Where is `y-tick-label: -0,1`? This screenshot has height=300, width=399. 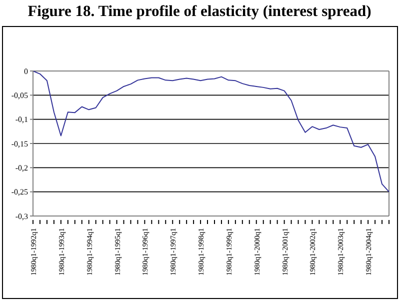
y-tick-label: -0,1 is located at coordinates (21, 119).